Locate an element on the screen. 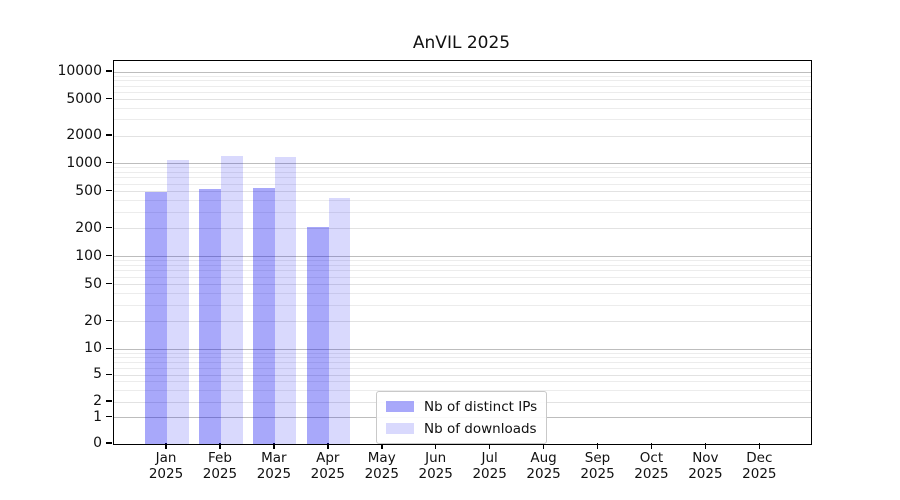 The height and width of the screenshot is (500, 900). bar-downloads-jan is located at coordinates (178, 302).